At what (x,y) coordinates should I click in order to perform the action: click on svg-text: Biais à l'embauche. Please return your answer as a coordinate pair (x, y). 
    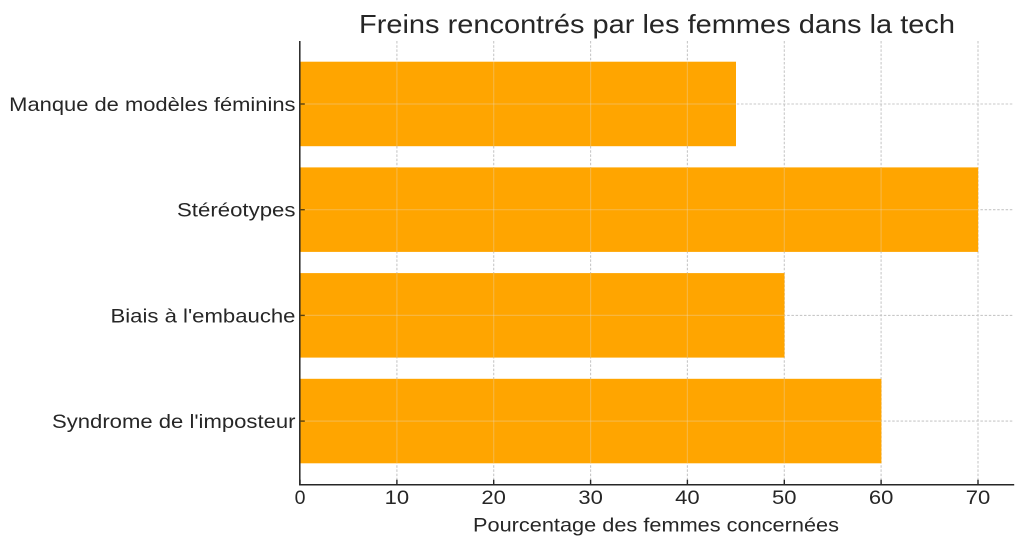
    Looking at the image, I should click on (203, 316).